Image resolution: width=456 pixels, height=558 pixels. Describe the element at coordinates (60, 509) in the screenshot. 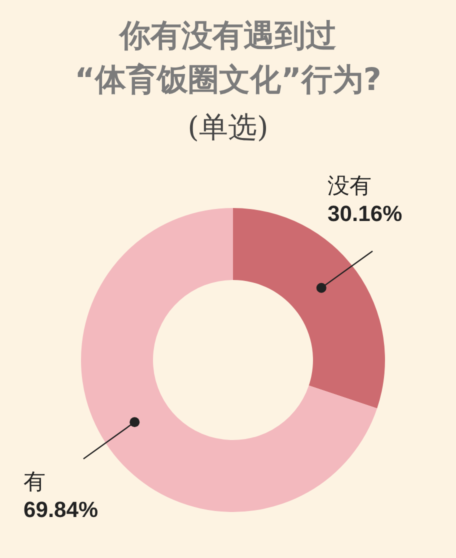

I see `data-label: 69.84%` at that location.